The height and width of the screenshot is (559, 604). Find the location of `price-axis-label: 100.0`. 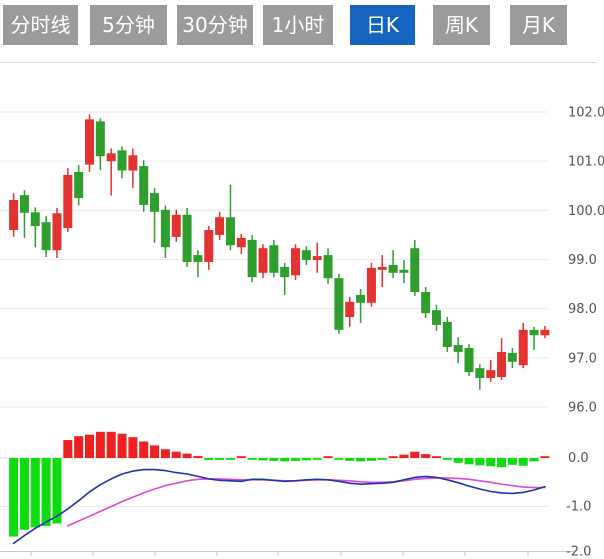

price-axis-label: 100.0 is located at coordinates (586, 211).